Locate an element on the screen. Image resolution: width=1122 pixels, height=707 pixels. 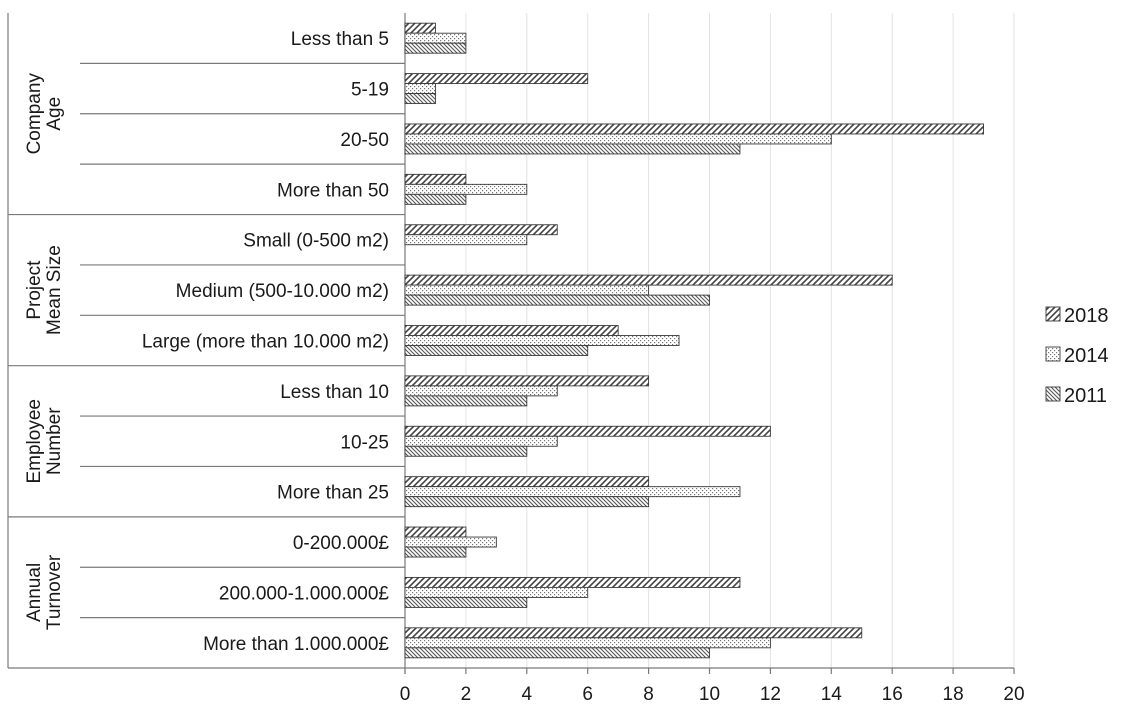
x-tick-label: 10 is located at coordinates (709, 694).